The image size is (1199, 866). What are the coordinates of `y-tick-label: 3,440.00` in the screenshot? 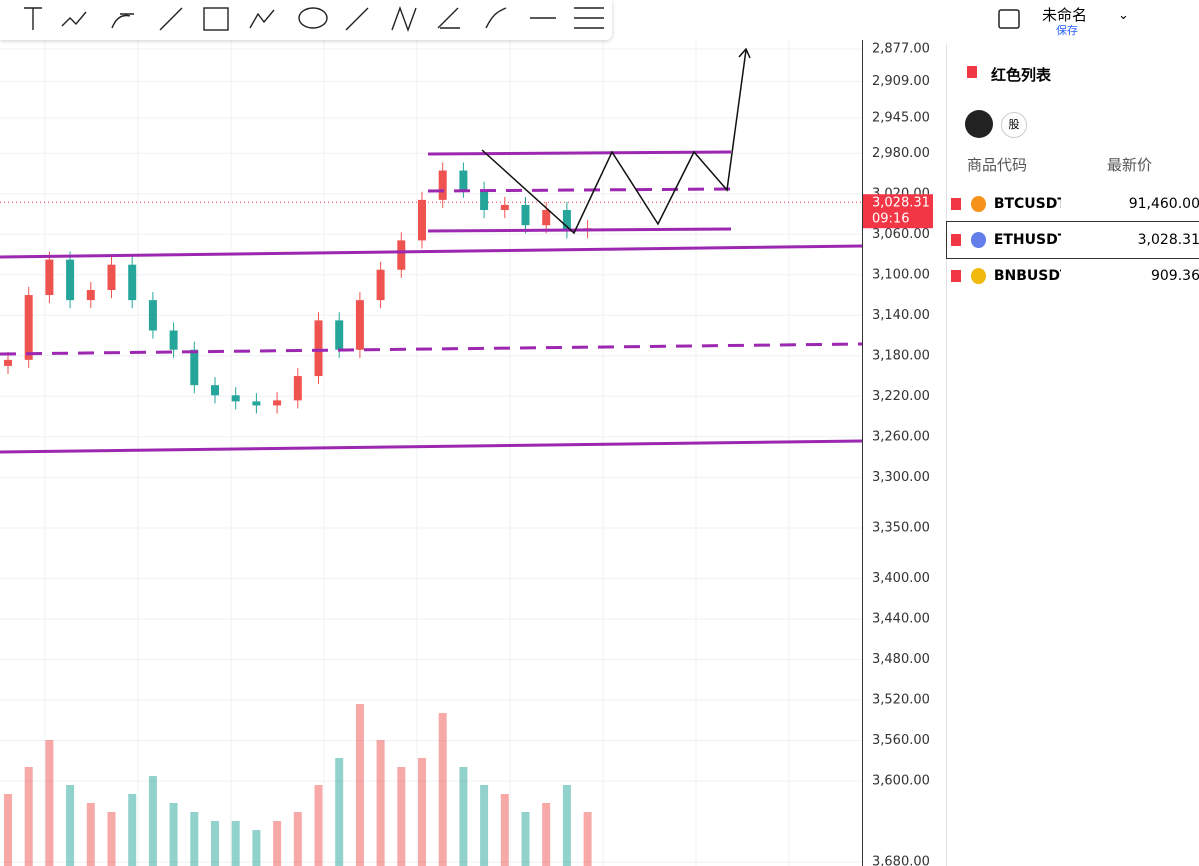 It's located at (901, 619).